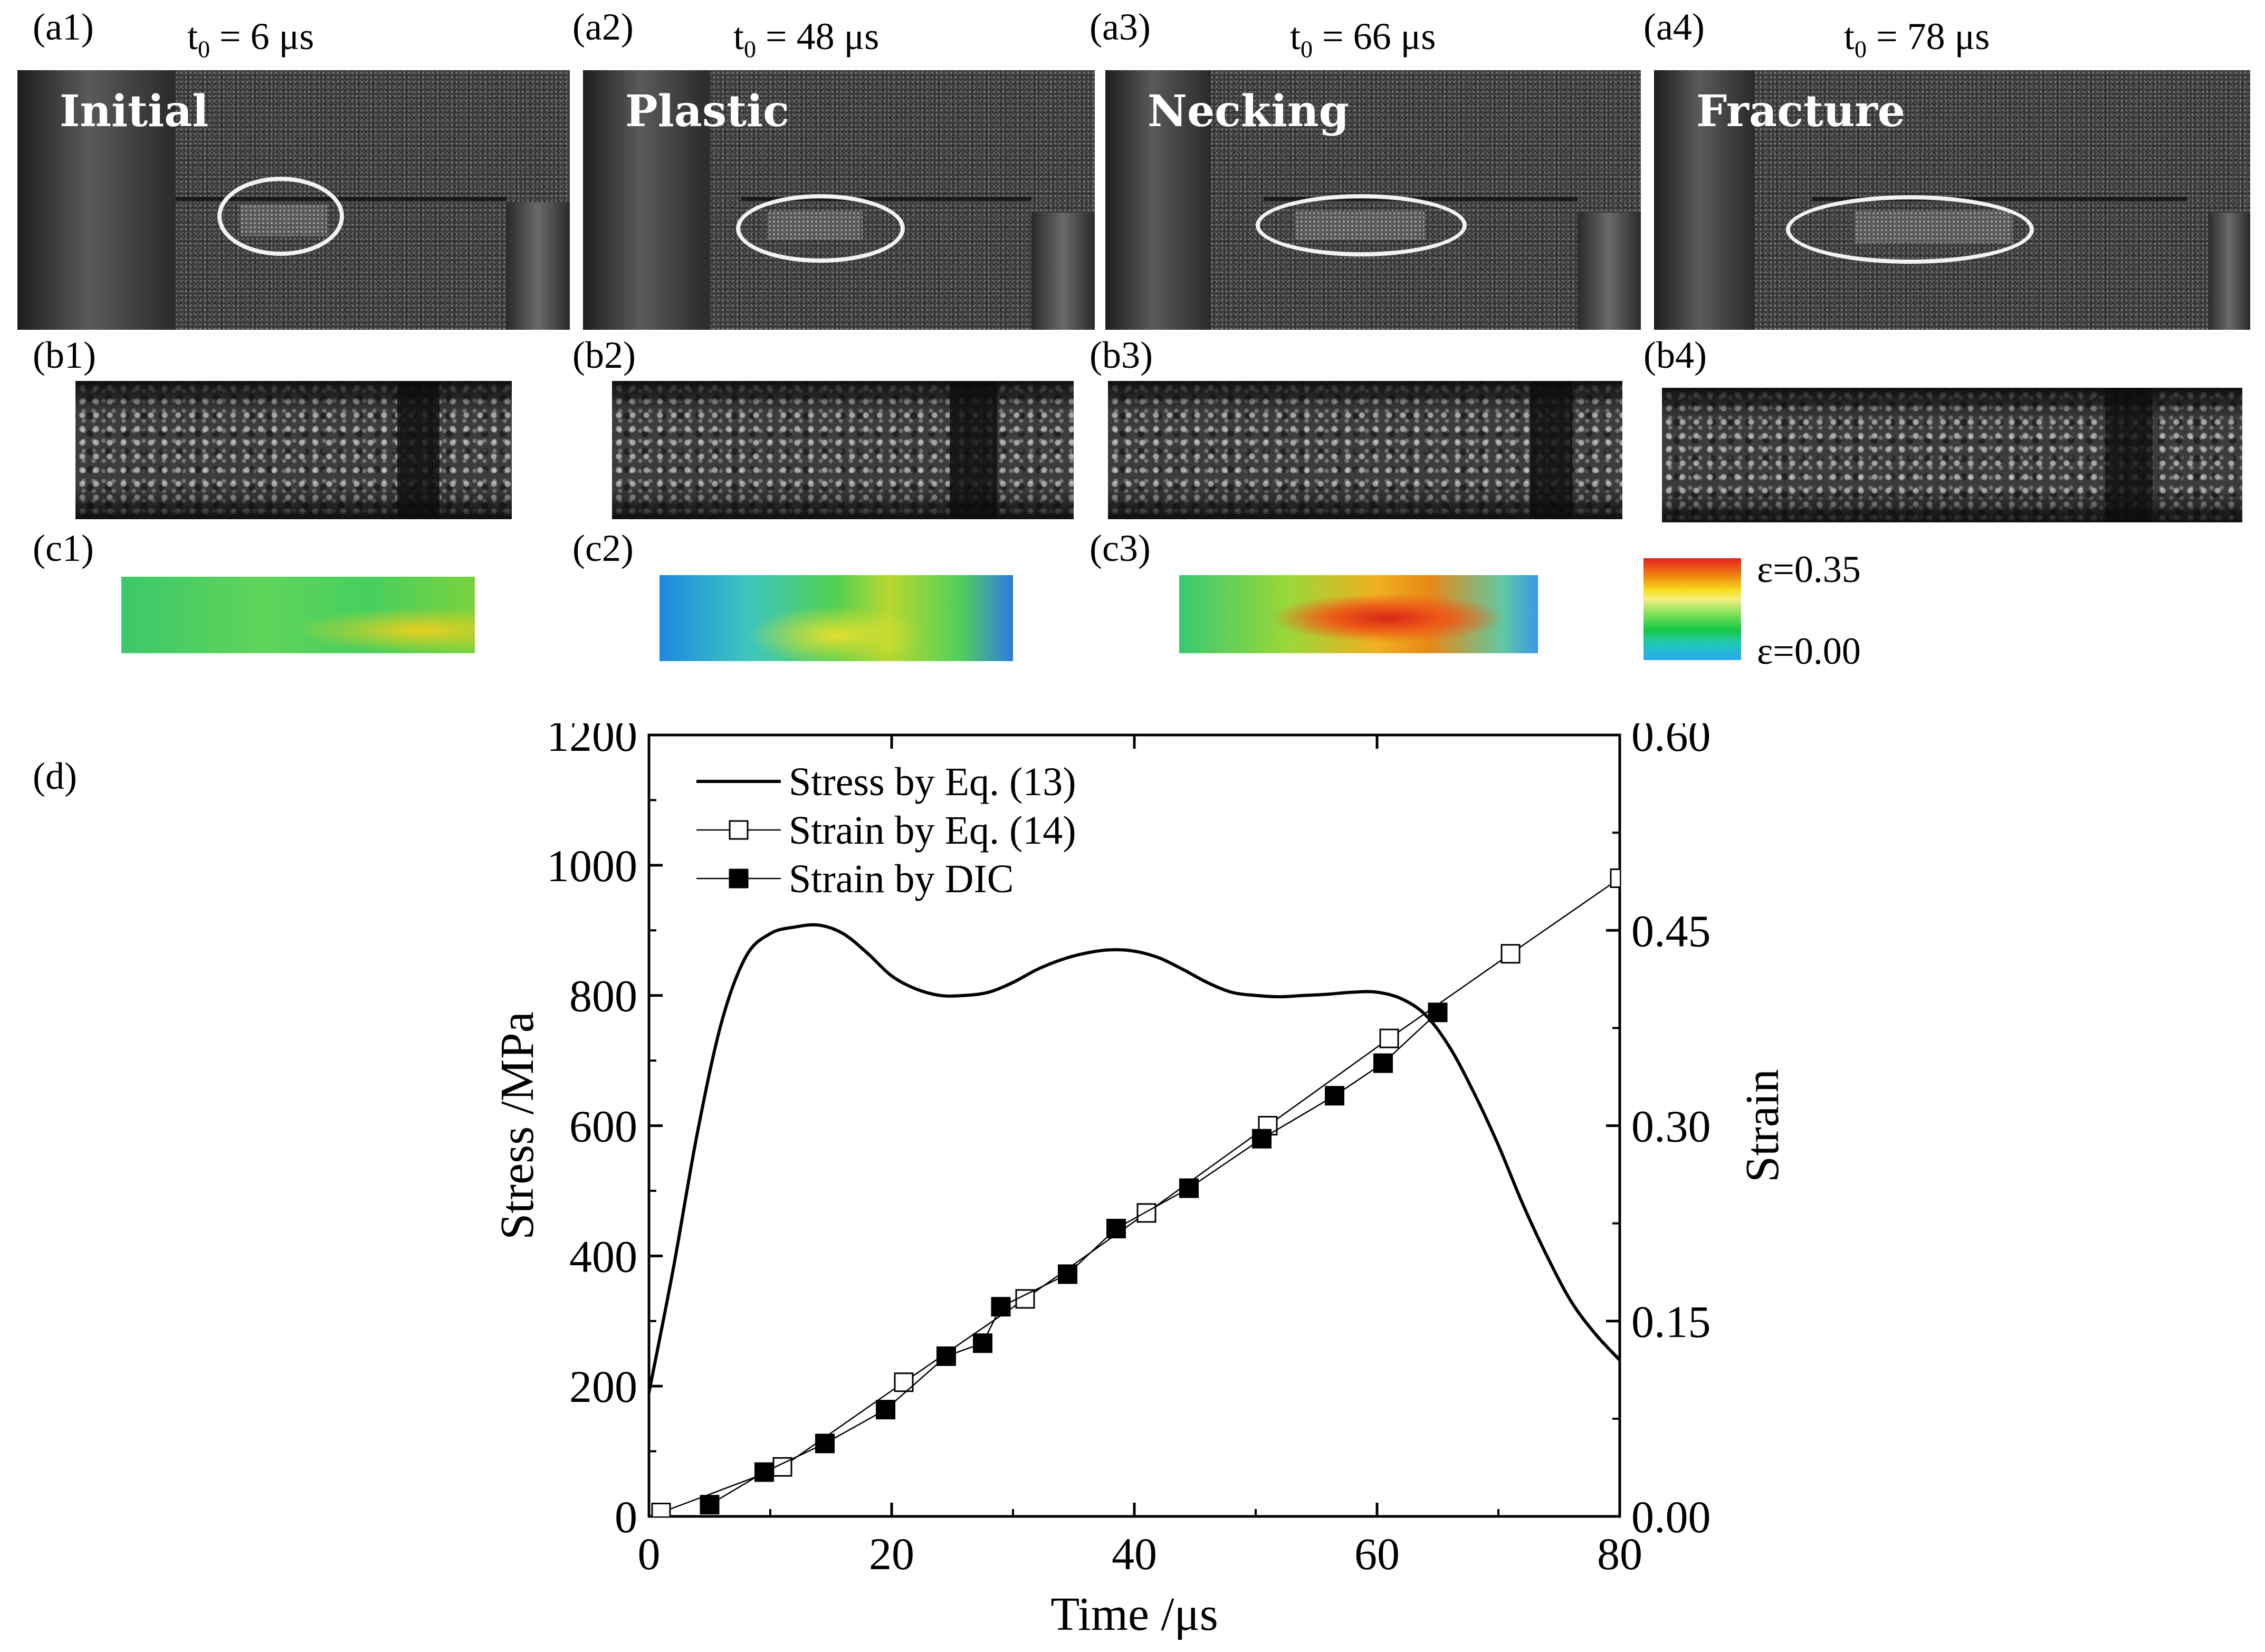 Image resolution: width=2265 pixels, height=1652 pixels. Describe the element at coordinates (1809, 569) in the screenshot. I see `colorbar-max-label: ε=0.35` at that location.